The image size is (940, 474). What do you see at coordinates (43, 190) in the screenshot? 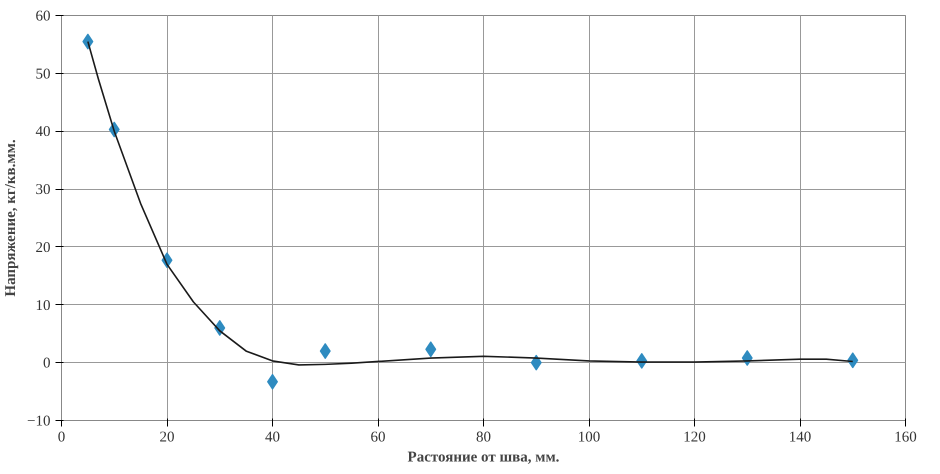
I see `y-tick-label: 30` at bounding box center [43, 190].